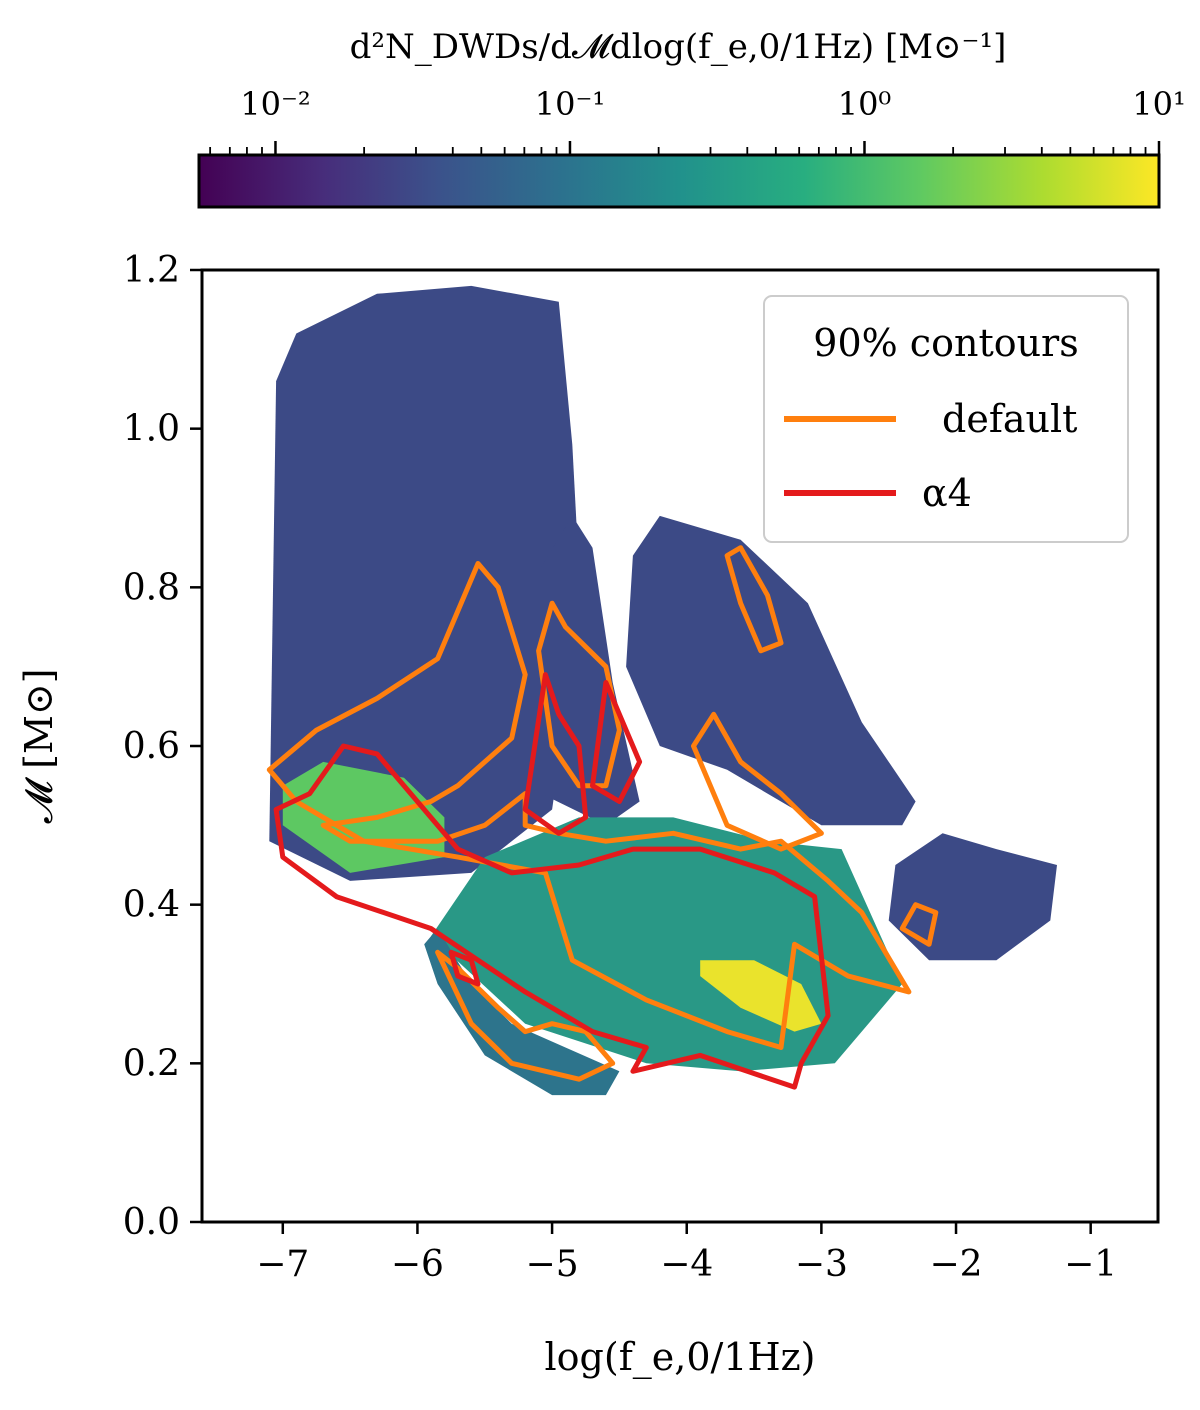  Describe the element at coordinates (679, 181) in the screenshot. I see `colorbar-gradient` at that location.